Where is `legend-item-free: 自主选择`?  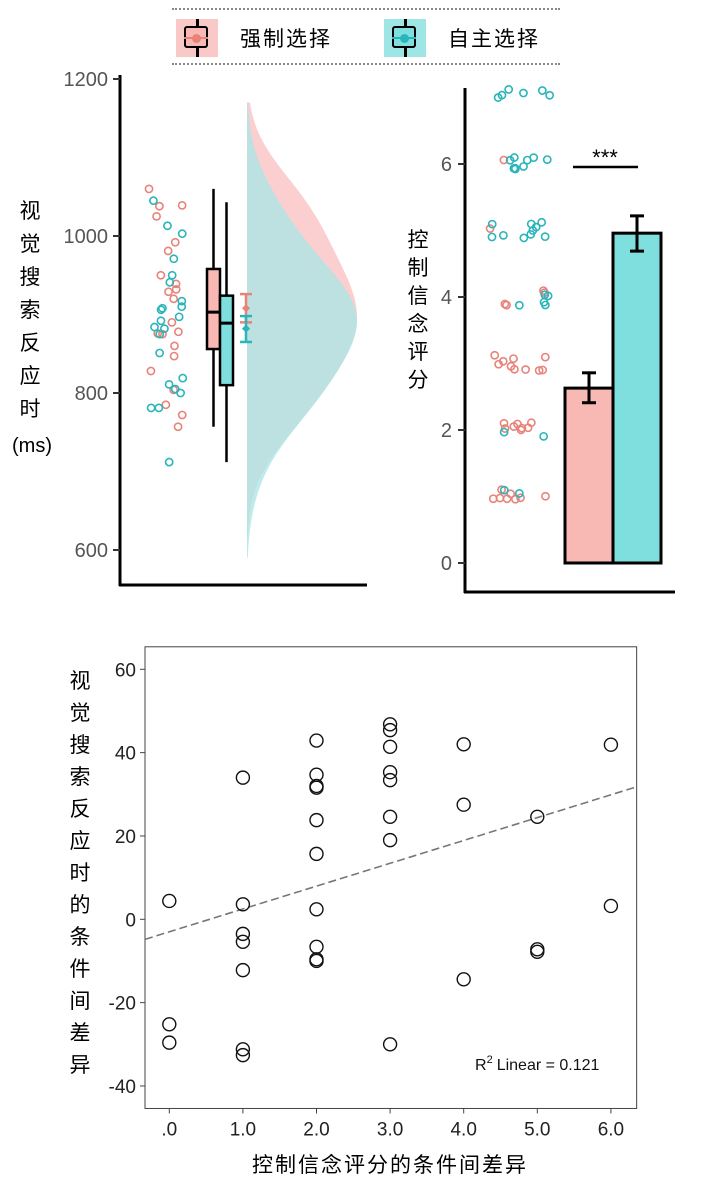 legend-item-free: 自主选择 is located at coordinates (462, 38).